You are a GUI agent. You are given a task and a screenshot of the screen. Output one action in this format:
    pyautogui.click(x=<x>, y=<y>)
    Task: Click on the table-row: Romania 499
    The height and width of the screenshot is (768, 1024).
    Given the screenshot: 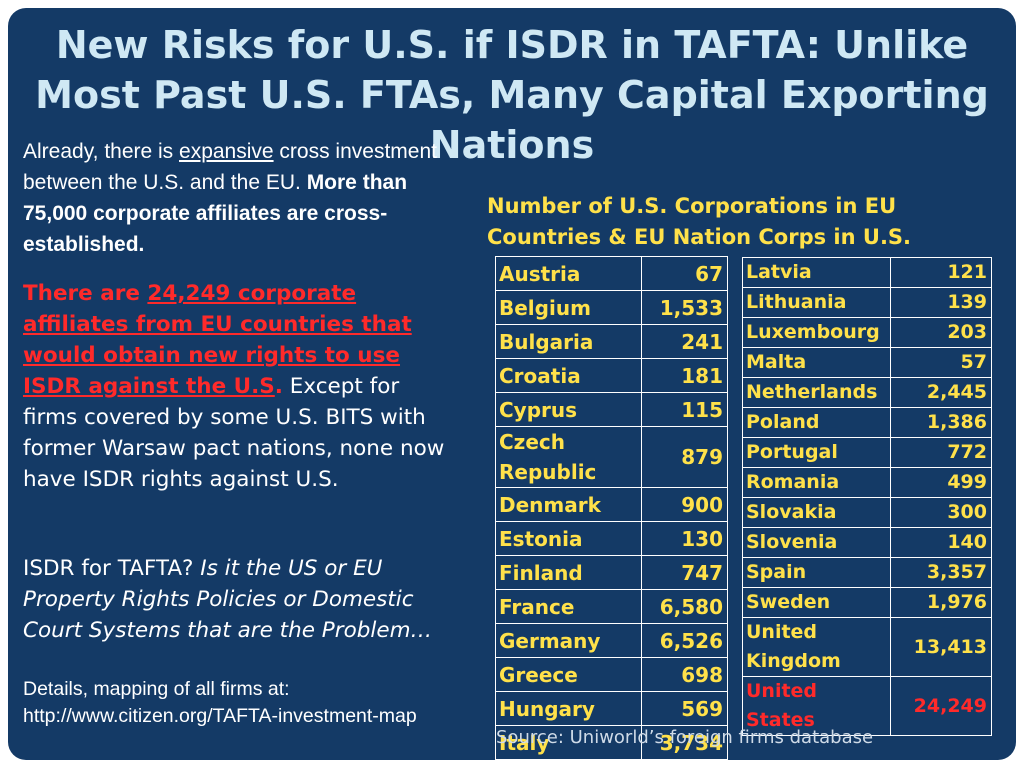 What is the action you would take?
    pyautogui.click(x=867, y=482)
    